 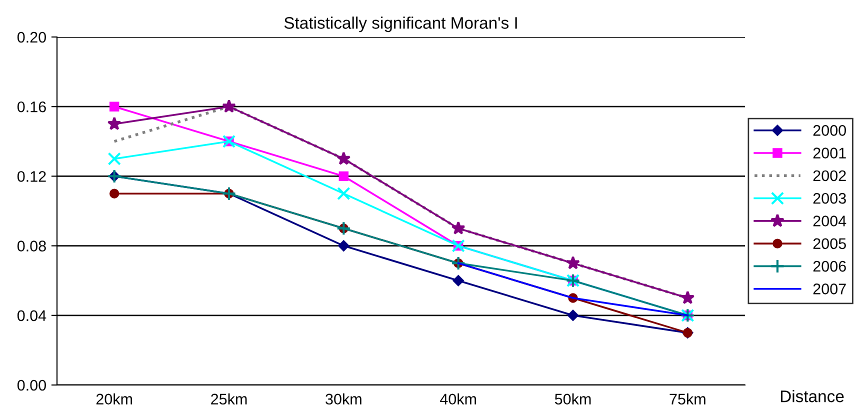 I want to click on legend-label: 2000, so click(x=829, y=130).